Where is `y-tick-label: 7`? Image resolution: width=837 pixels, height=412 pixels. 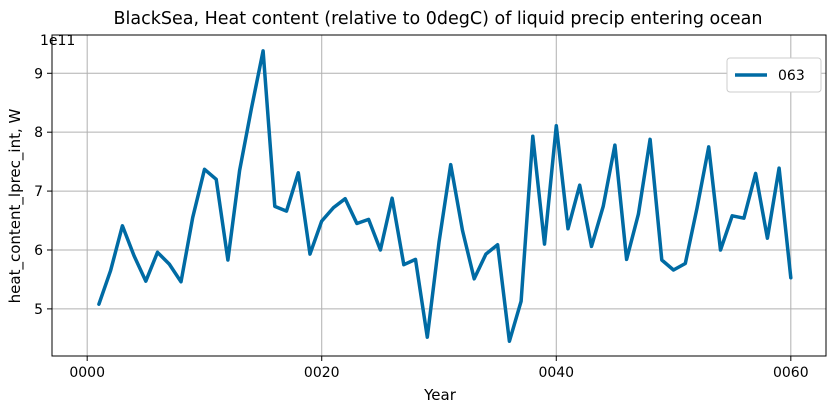 y-tick-label: 7 is located at coordinates (38, 192).